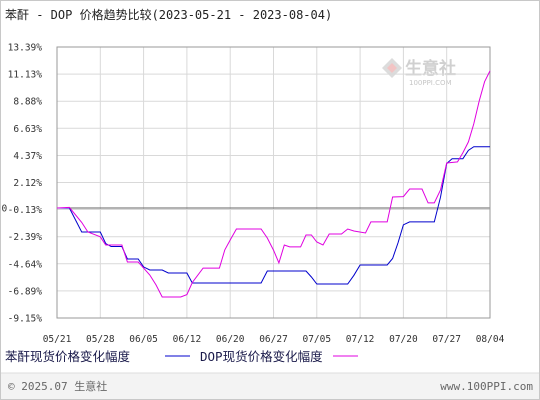 This screenshot has height=400, width=540. What do you see at coordinates (261, 356) in the screenshot?
I see `legend-label-dop: DOP现货价格变化幅度` at bounding box center [261, 356].